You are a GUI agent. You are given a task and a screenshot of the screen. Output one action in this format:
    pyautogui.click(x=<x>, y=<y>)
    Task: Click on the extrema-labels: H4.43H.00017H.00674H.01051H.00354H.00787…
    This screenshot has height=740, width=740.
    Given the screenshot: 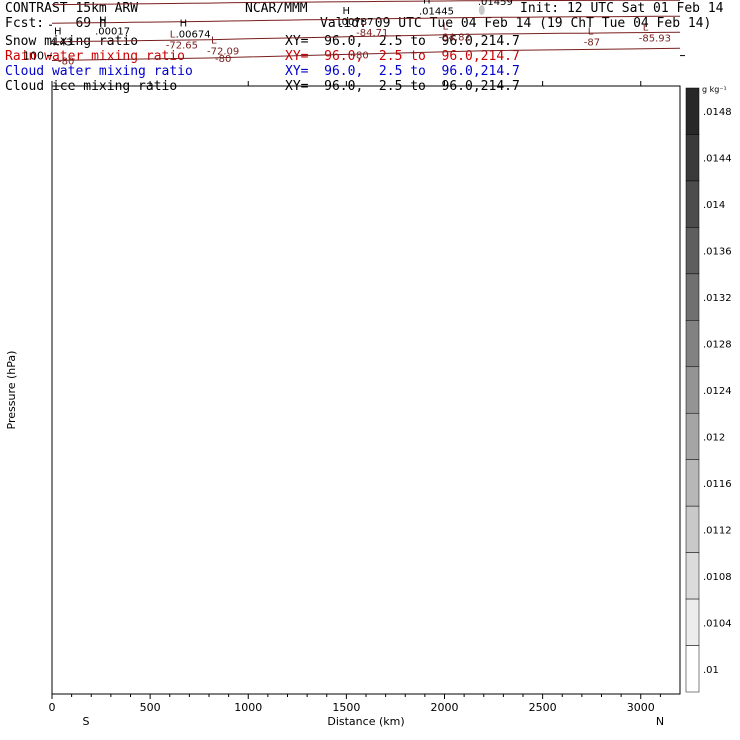 What is the action you would take?
    pyautogui.click(x=360, y=28)
    